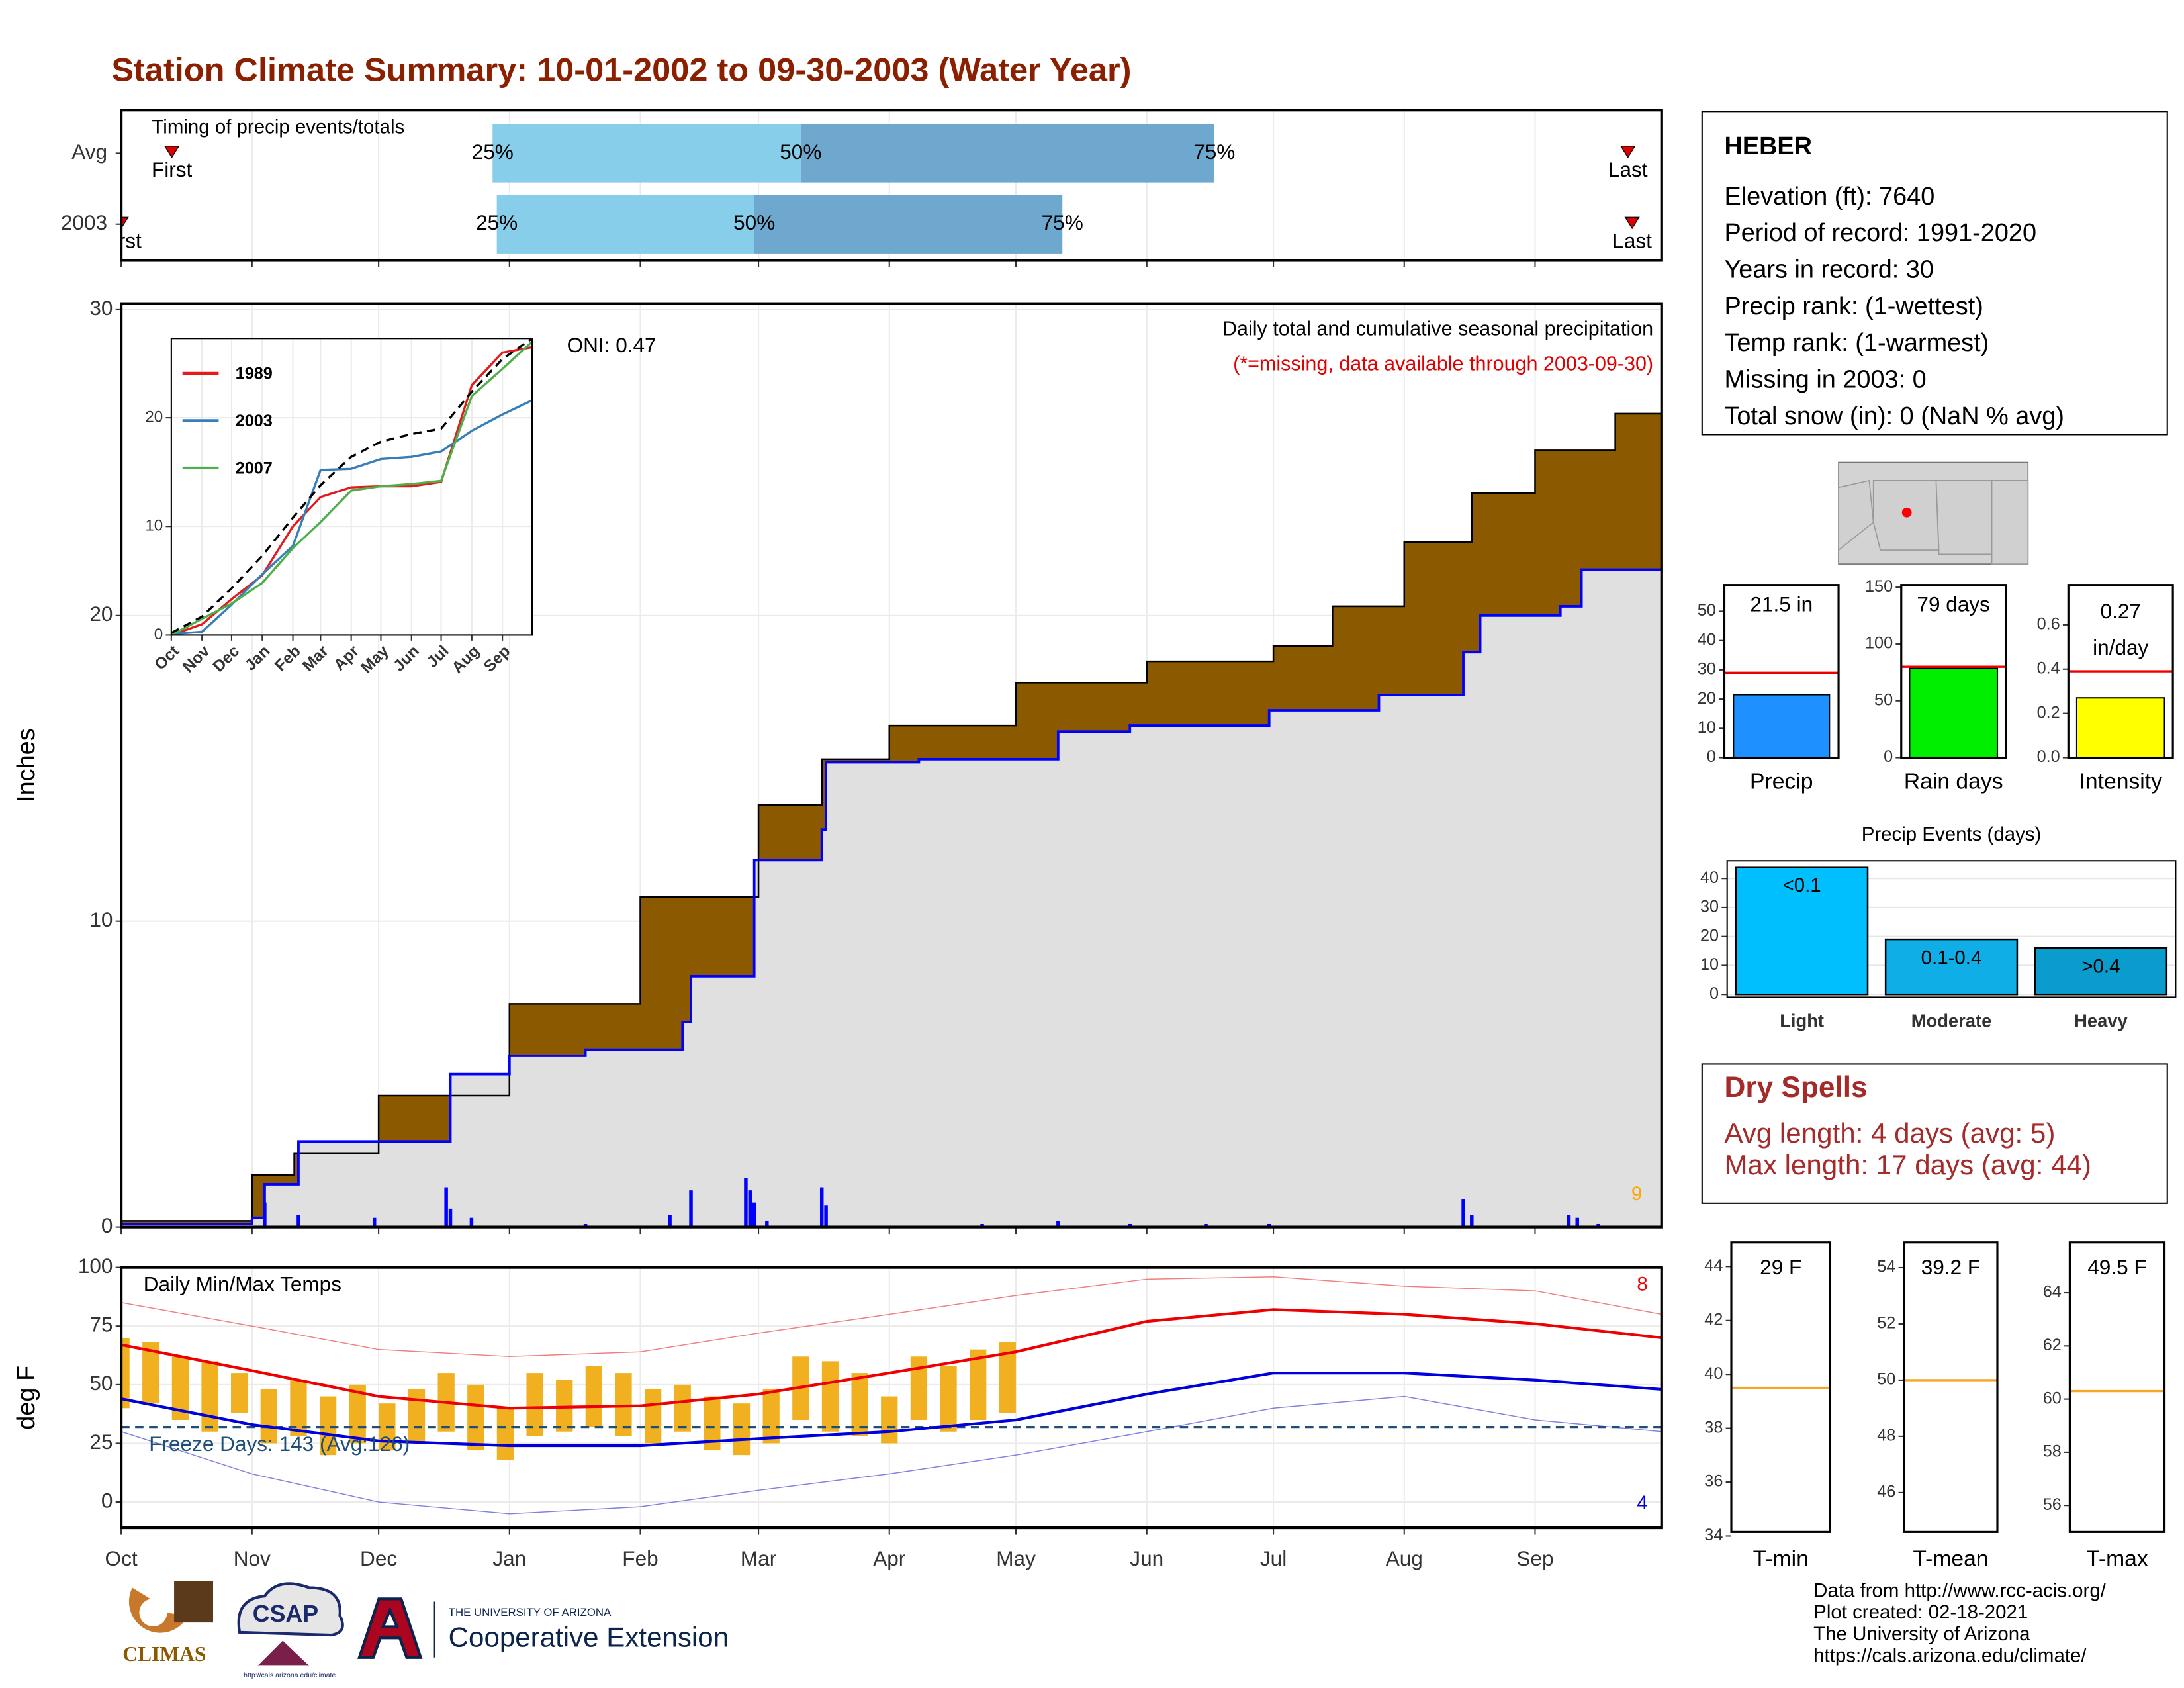 The height and width of the screenshot is (1688, 2184). Describe the element at coordinates (1934, 522) in the screenshot. I see `map-states` at that location.